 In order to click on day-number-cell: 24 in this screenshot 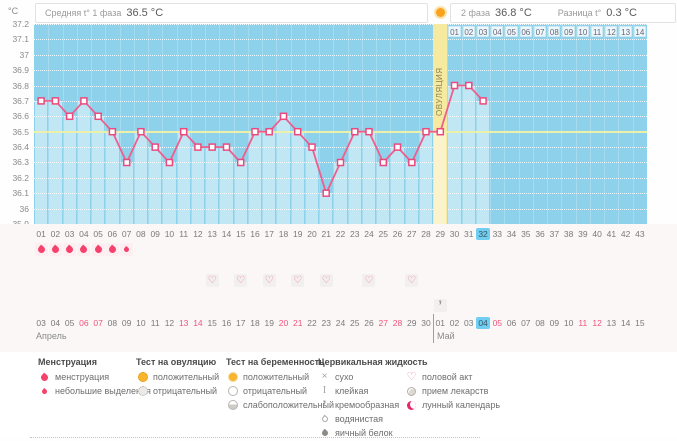, I will do `click(369, 234)`.